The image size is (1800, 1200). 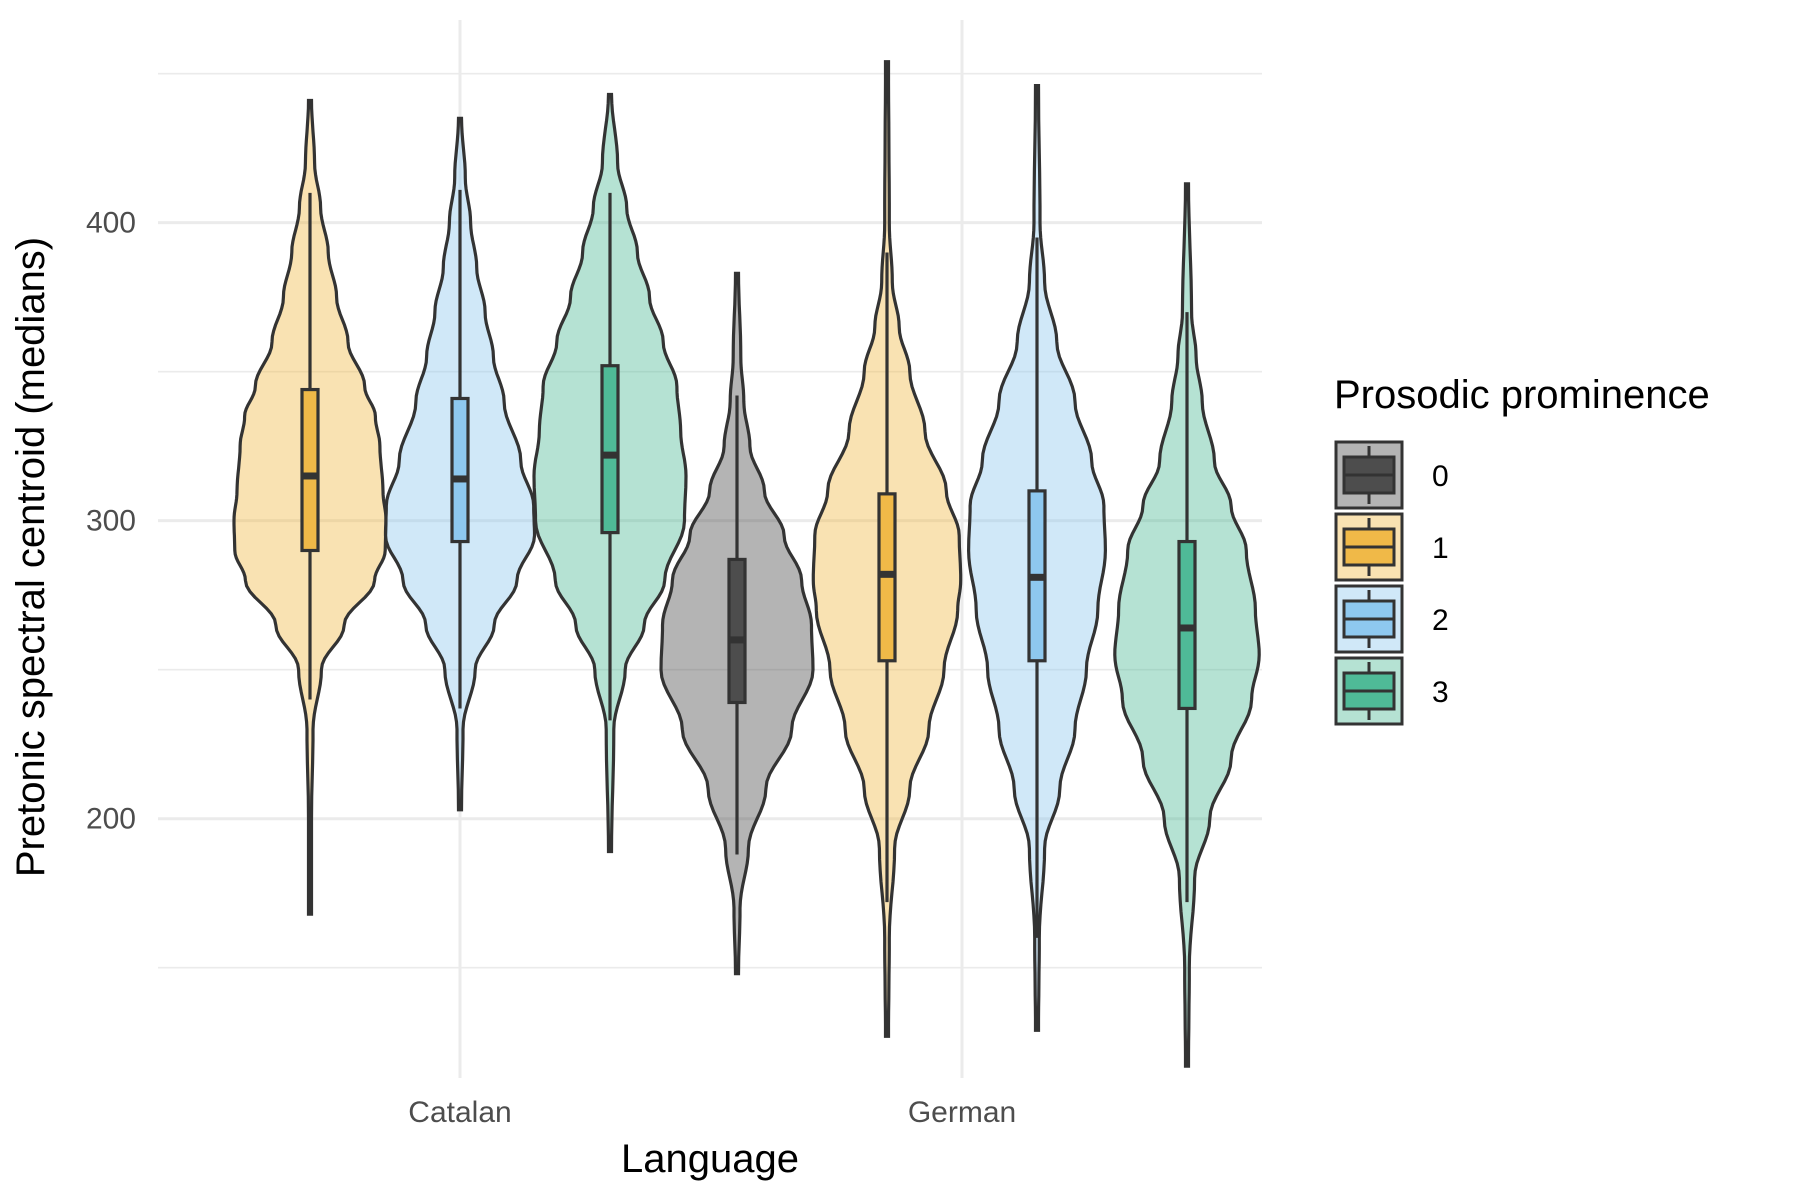 What do you see at coordinates (1440, 476) in the screenshot?
I see `legend-label: 0` at bounding box center [1440, 476].